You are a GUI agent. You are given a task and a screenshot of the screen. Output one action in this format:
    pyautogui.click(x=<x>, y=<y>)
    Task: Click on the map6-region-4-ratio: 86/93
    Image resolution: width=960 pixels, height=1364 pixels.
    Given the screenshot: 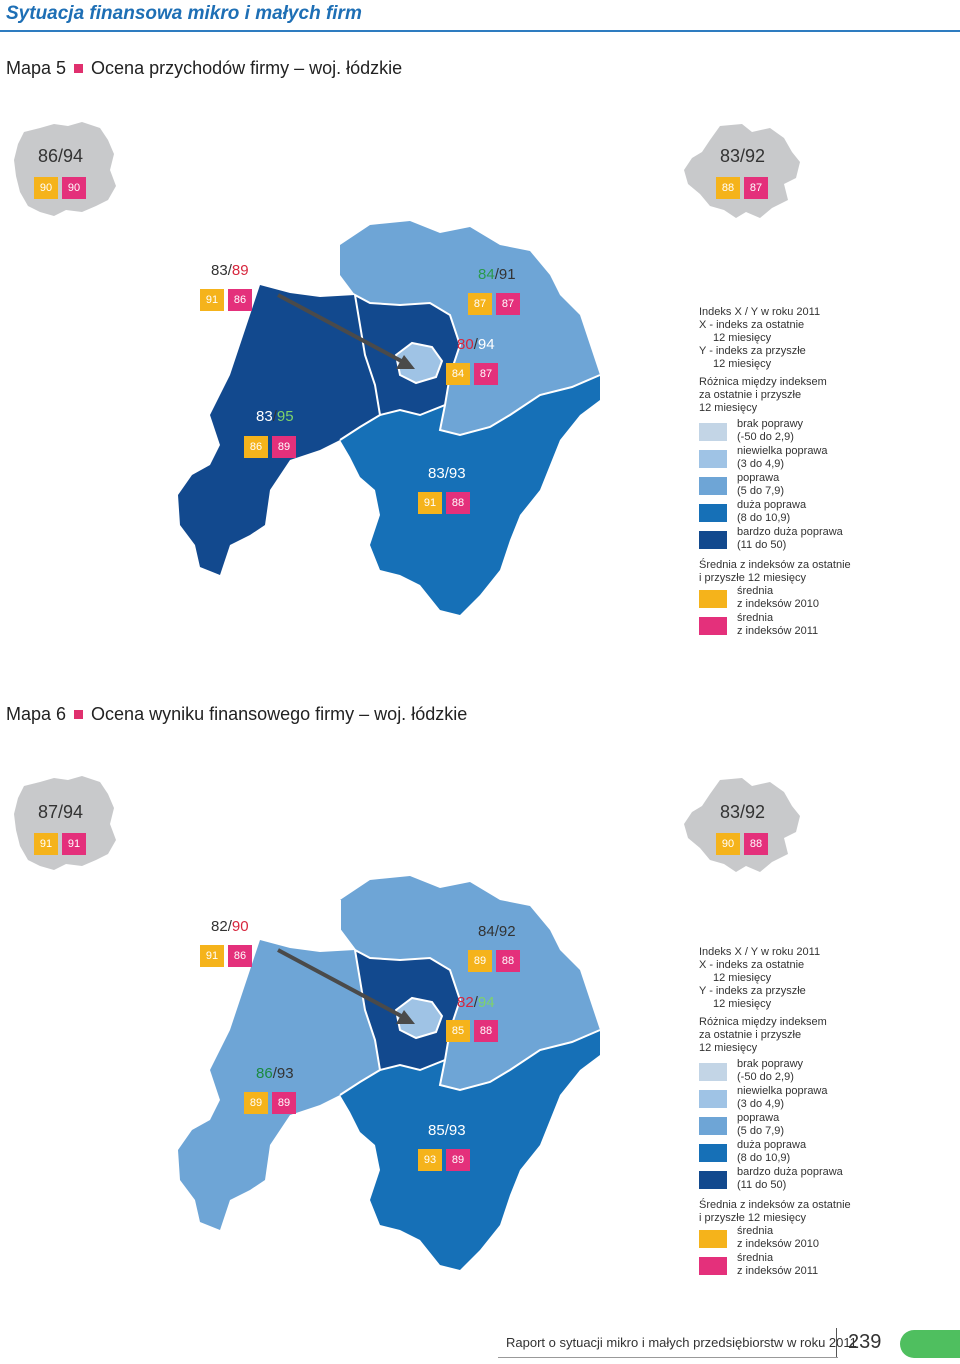 What is the action you would take?
    pyautogui.click(x=275, y=1073)
    